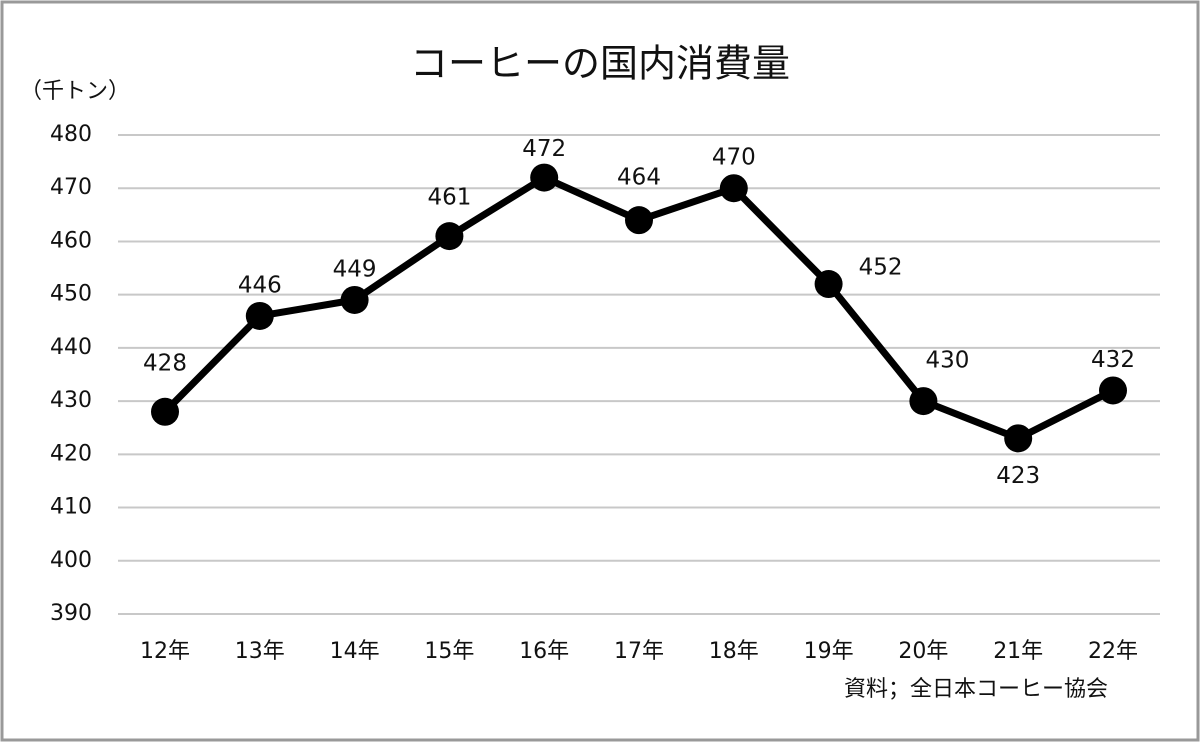 The height and width of the screenshot is (742, 1200). Describe the element at coordinates (165, 363) in the screenshot. I see `value-label: 428` at that location.